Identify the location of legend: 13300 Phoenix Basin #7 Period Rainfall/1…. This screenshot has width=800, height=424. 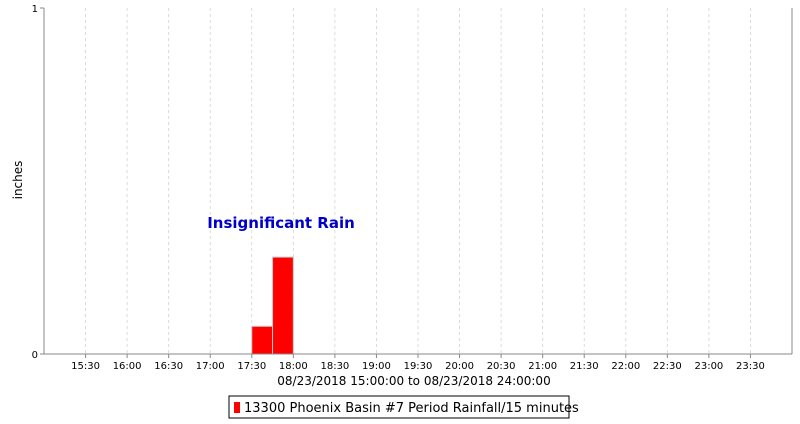
(403, 407).